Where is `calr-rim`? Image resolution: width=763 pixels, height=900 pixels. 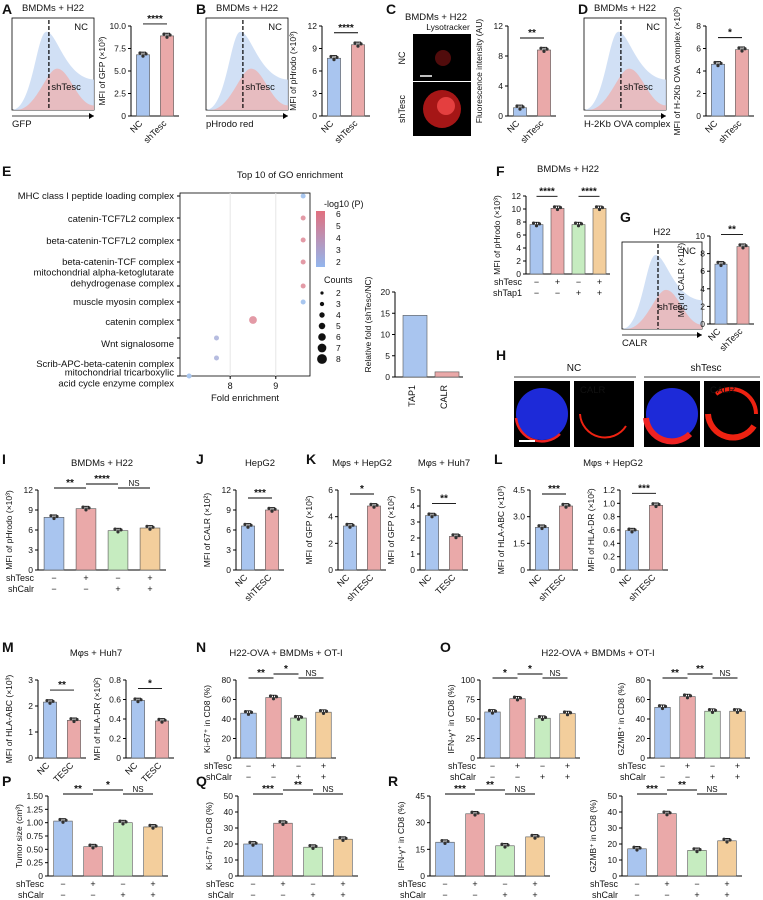 calr-rim is located at coordinates (668, 431).